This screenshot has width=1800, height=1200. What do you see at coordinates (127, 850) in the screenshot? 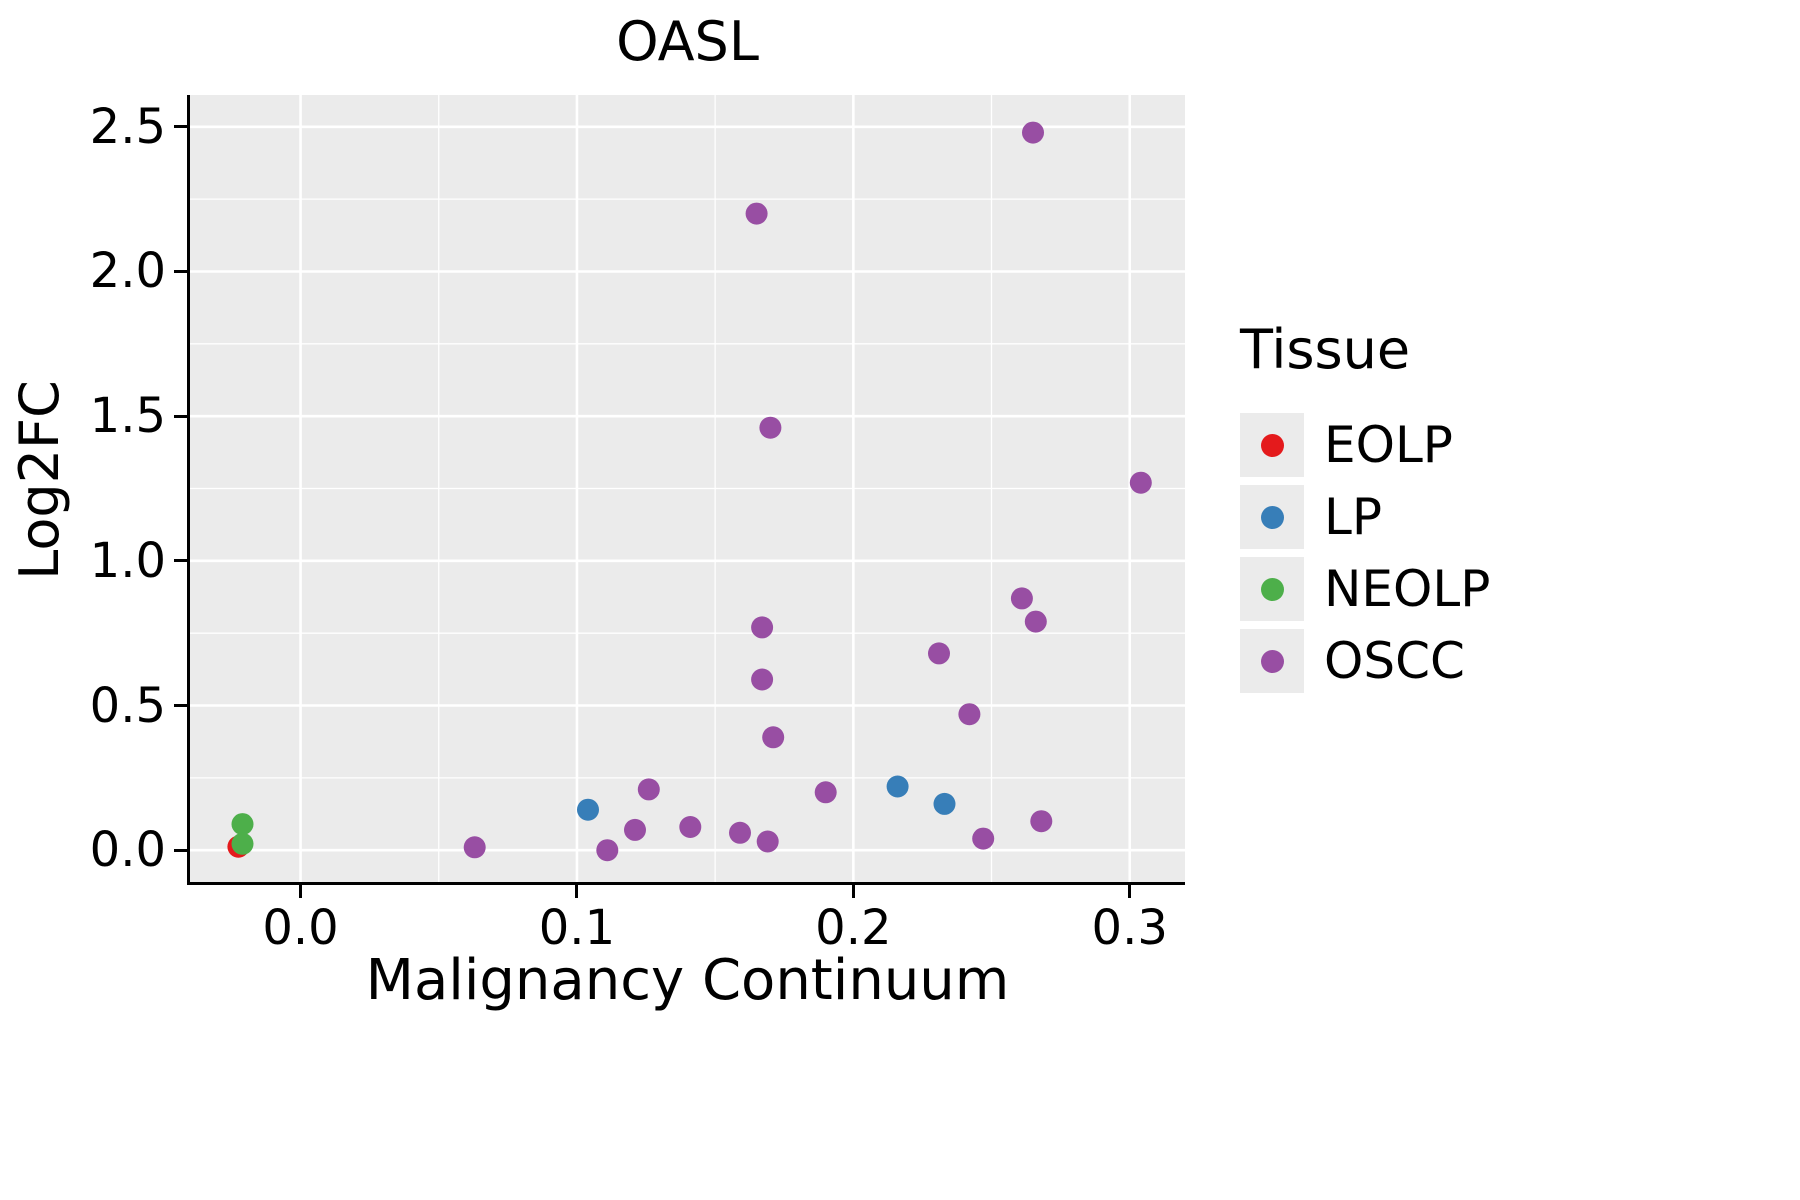
I see `y-axis-tick-label: 0.0` at bounding box center [127, 850].